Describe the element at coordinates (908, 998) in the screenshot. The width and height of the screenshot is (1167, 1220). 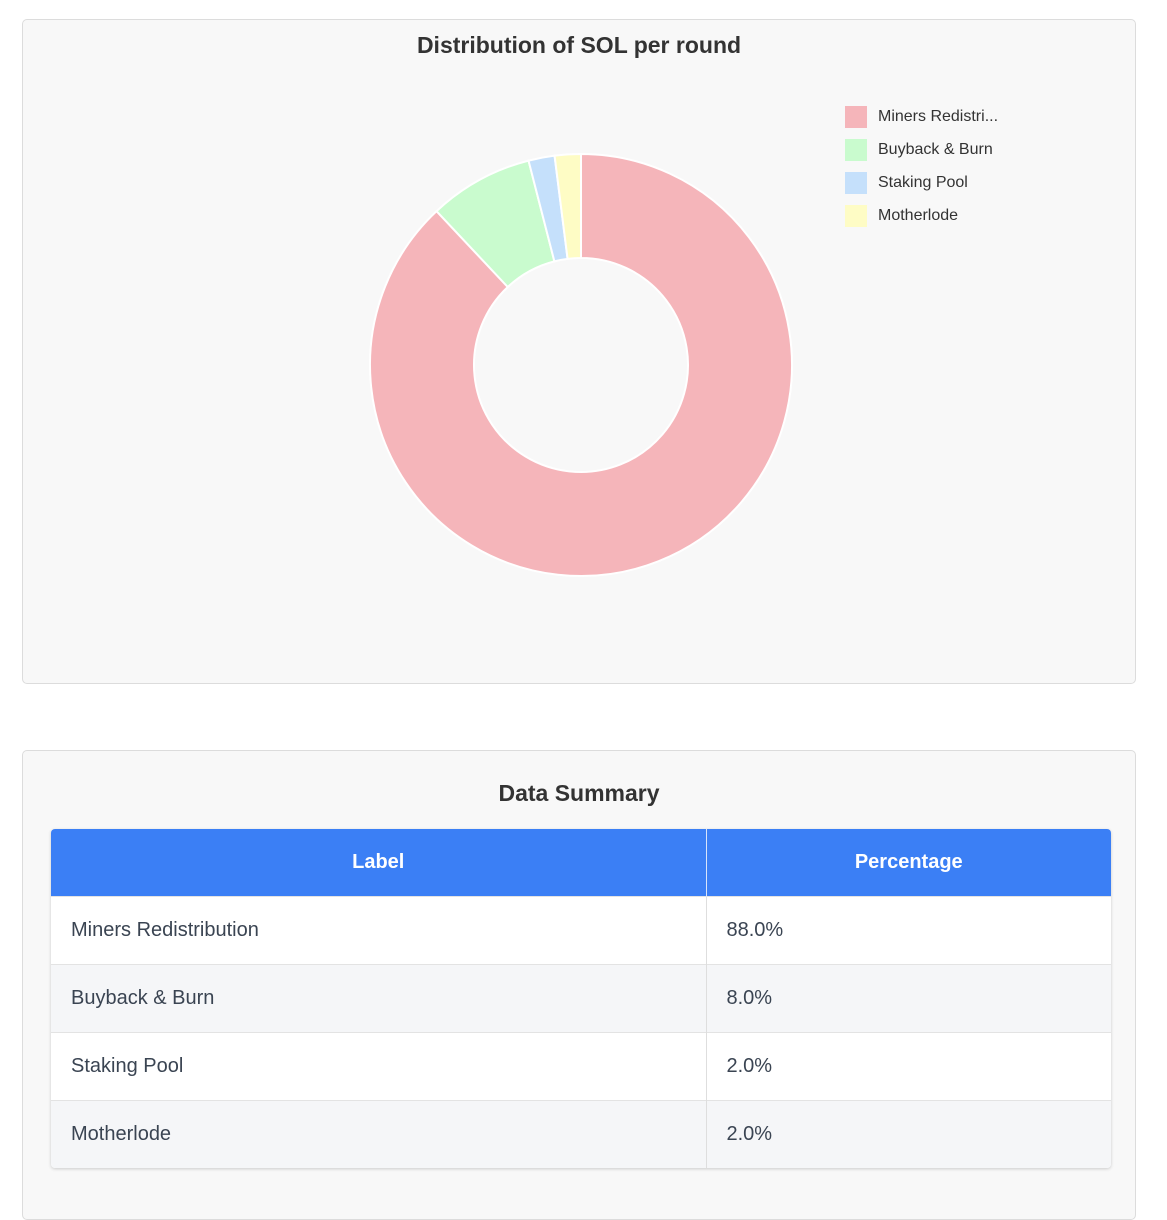
I see `cell-percentage: 8.0%` at that location.